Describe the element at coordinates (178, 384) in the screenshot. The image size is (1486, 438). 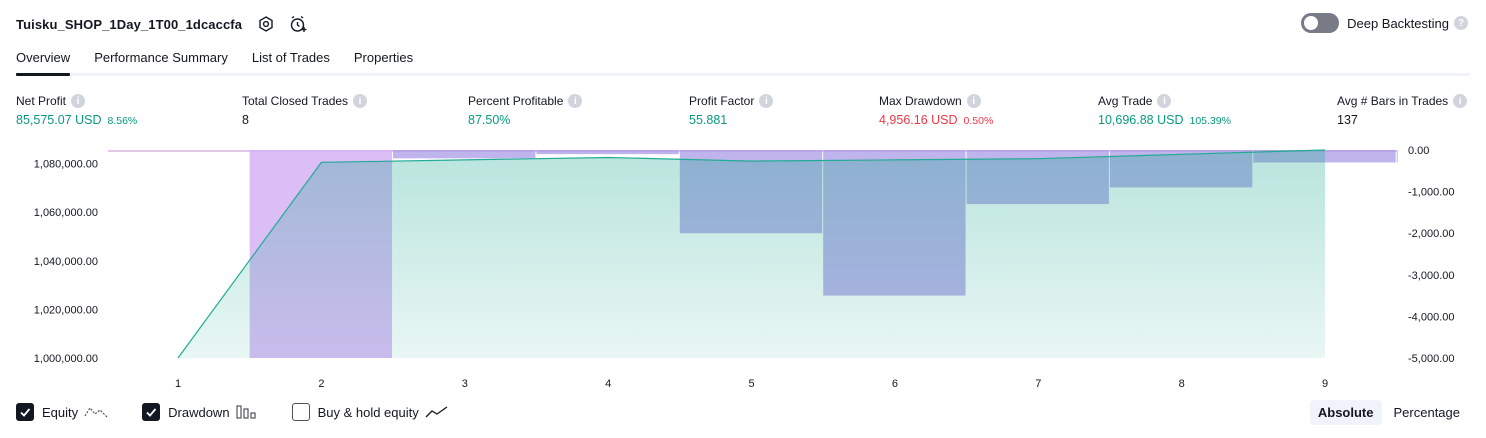
I see `x-axis-tick: 1` at that location.